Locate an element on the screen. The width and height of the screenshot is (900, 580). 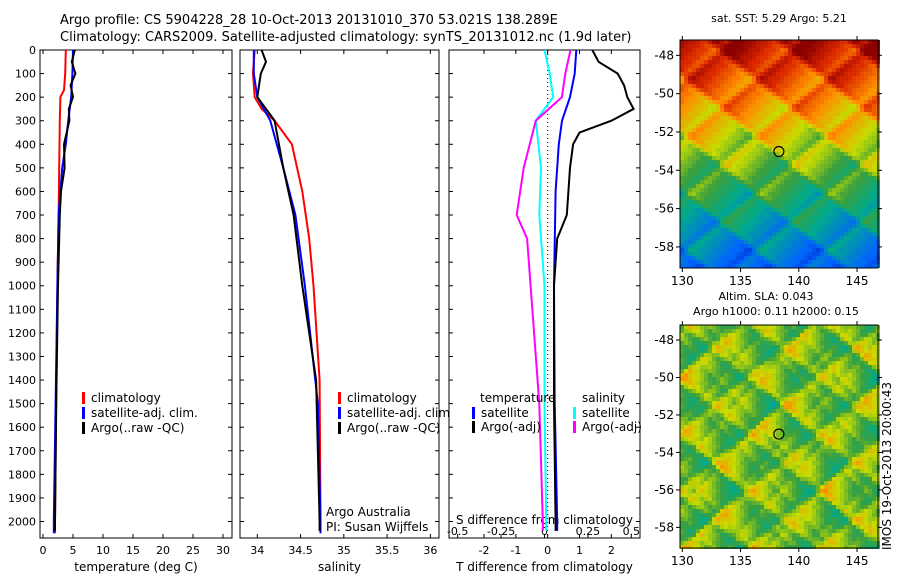
series-line-temperature-argo-adj- is located at coordinates (594, 290).